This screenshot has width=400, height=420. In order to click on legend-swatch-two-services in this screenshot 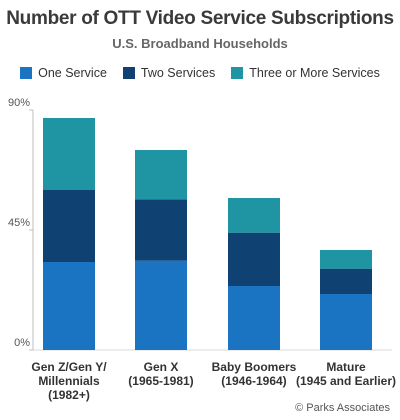, I will do `click(128, 73)`.